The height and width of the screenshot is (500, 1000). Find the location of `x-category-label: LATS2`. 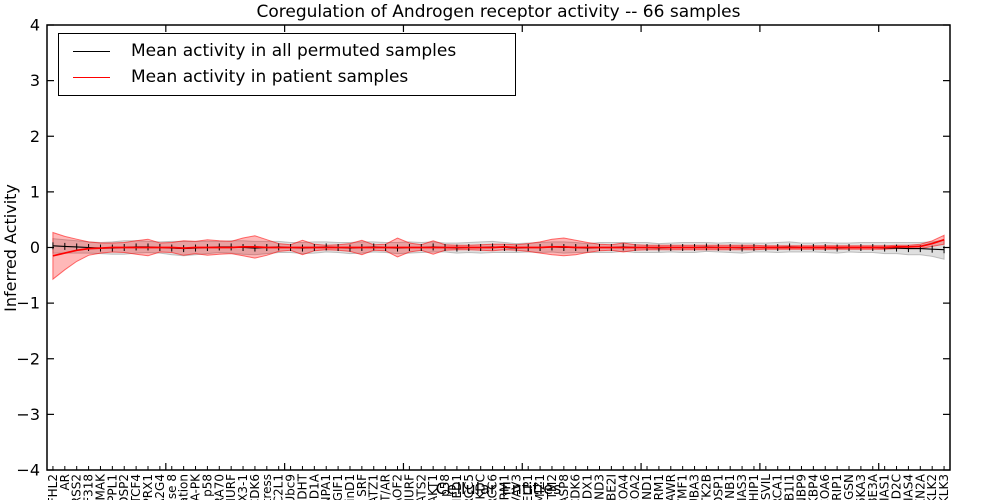

x-category-label: LATS2 is located at coordinates (421, 487).